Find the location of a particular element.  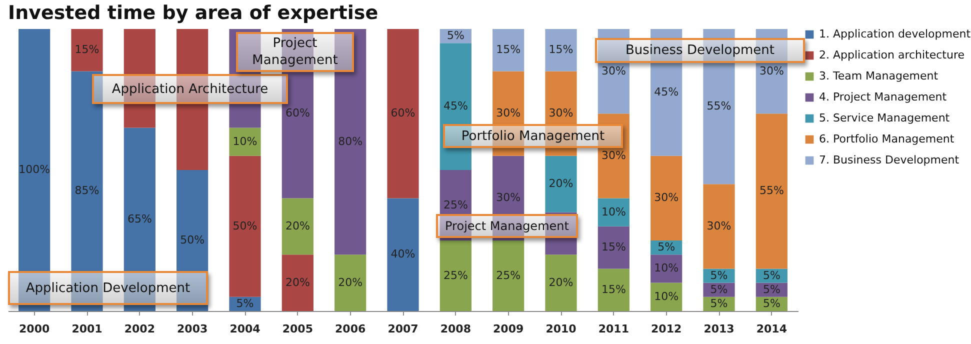

callout-box: Application Architecture is located at coordinates (190, 89).